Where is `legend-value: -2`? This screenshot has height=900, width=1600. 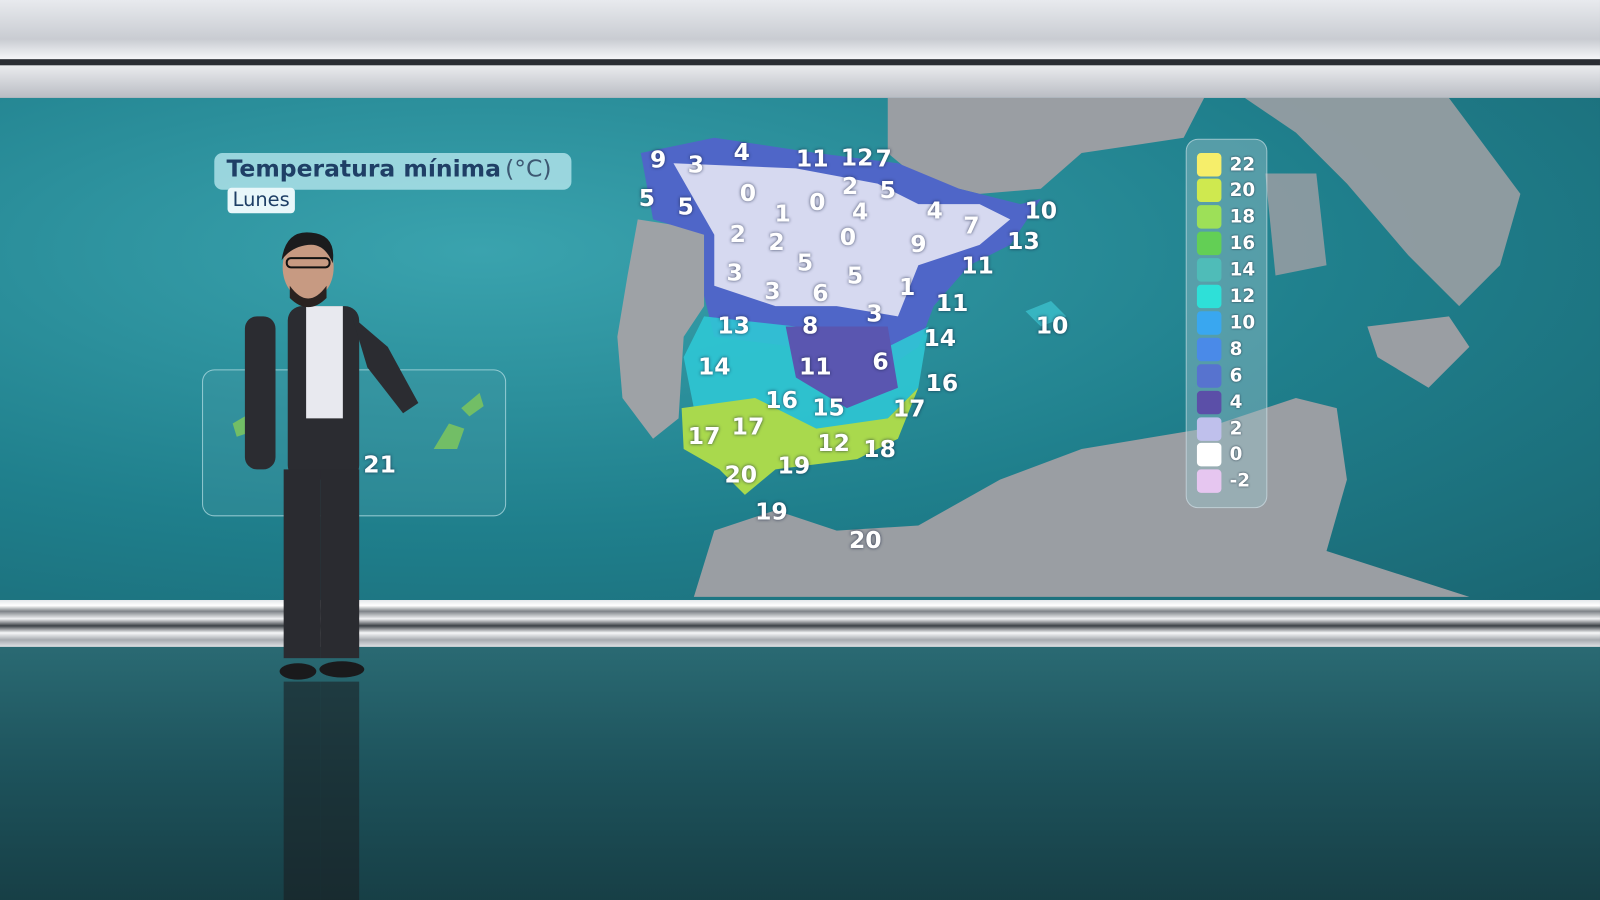
legend-value: -2 is located at coordinates (1239, 481).